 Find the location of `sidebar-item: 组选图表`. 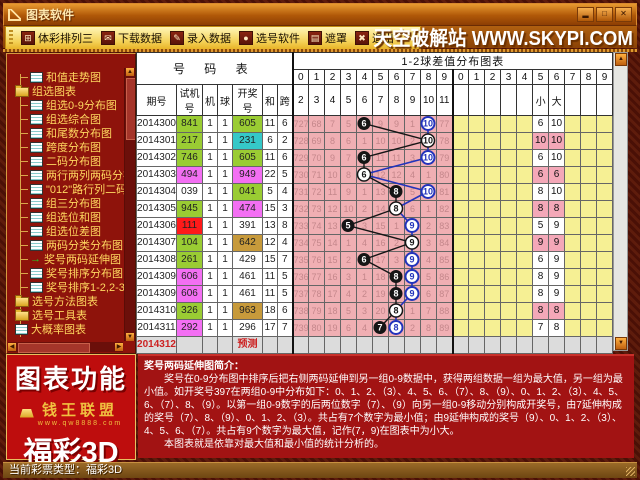

sidebar-item: 组选图表 is located at coordinates (65, 91).